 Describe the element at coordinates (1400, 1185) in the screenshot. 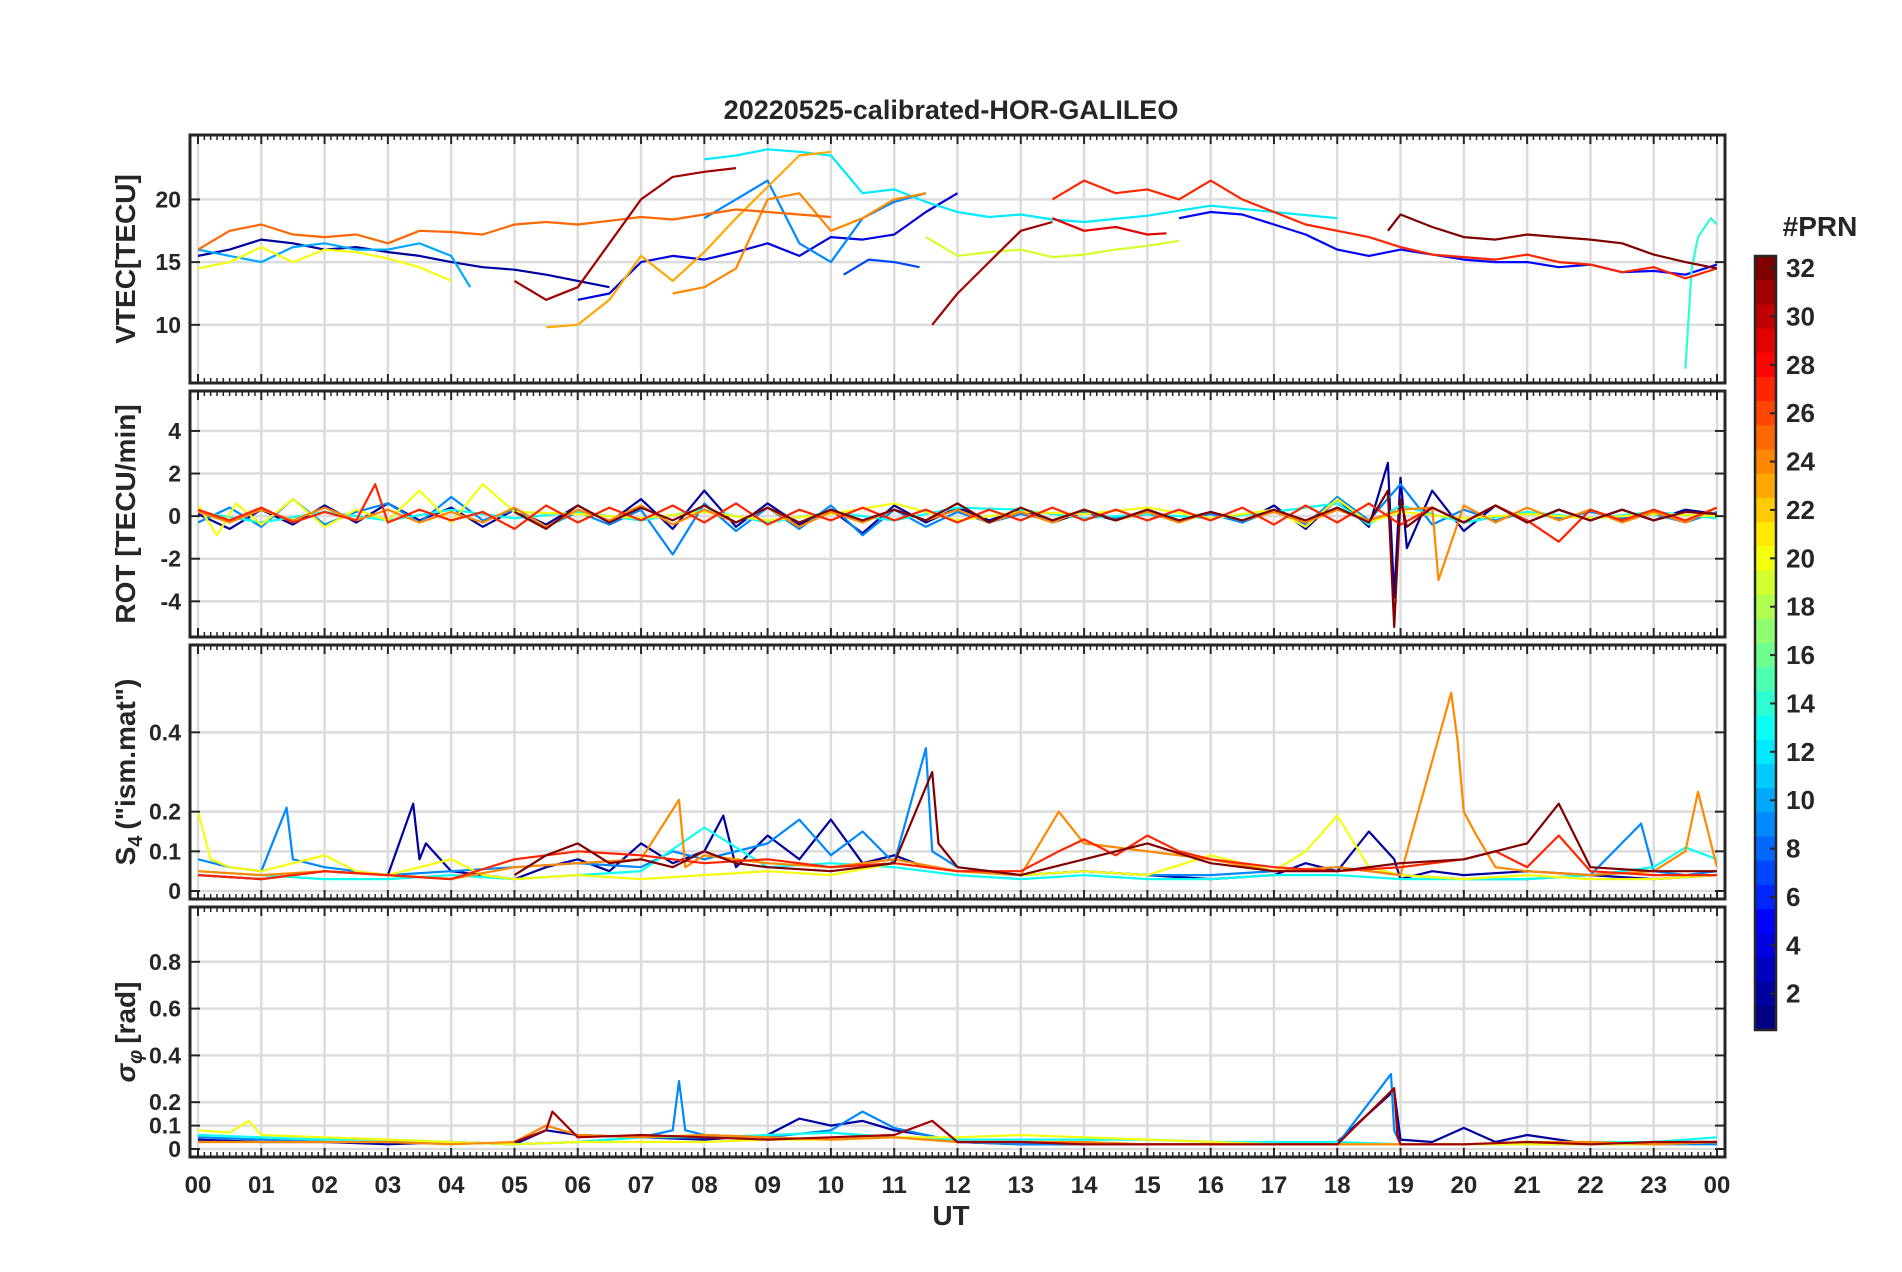

I see `x-tick-label: 19` at that location.